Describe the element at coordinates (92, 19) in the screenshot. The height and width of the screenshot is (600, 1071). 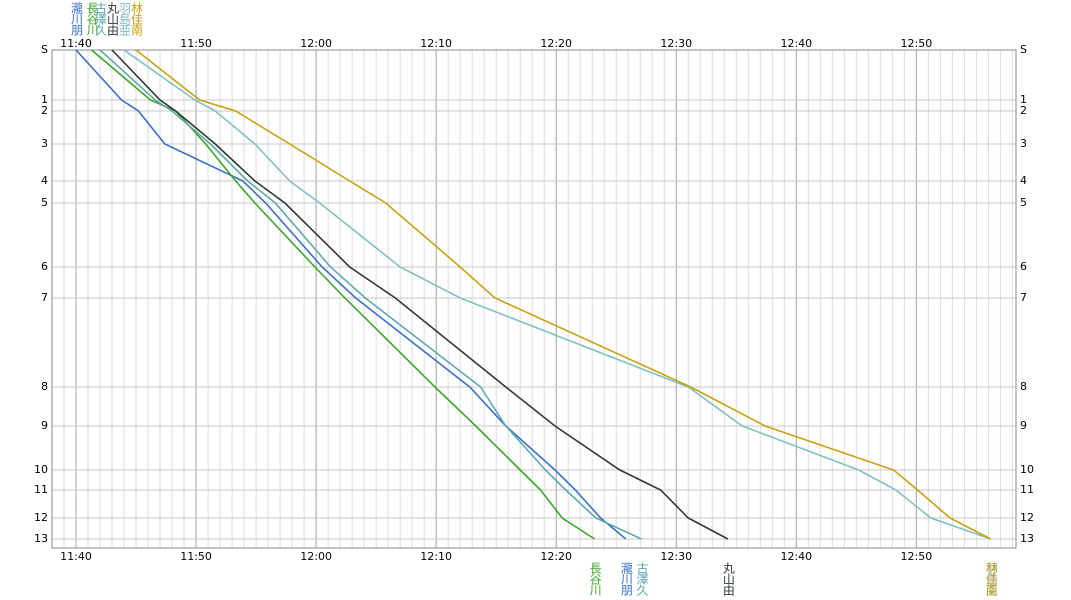
I see `legend-name: 長谷川` at that location.